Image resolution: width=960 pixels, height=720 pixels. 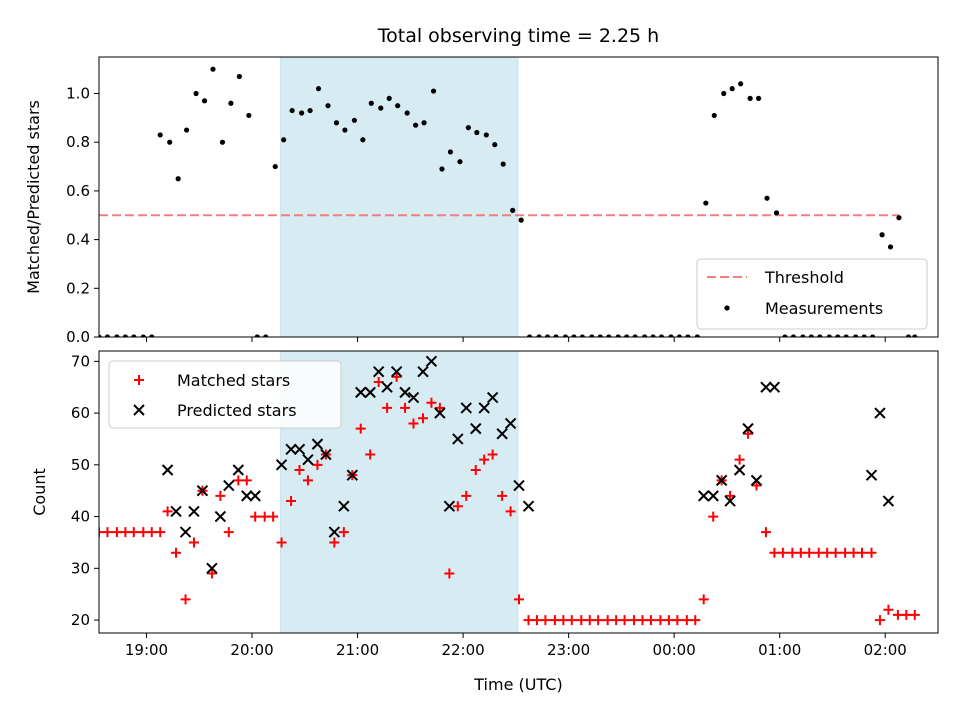 I want to click on bottom-x-tick-label: 21:00, so click(x=357, y=650).